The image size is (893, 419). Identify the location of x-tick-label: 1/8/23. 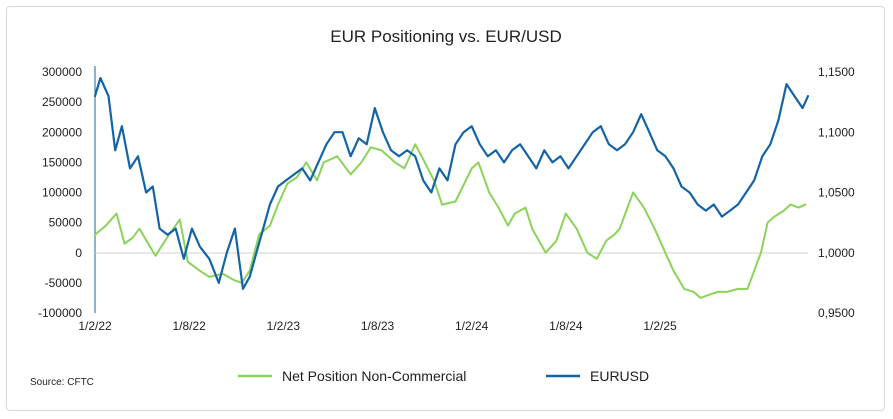
(378, 326).